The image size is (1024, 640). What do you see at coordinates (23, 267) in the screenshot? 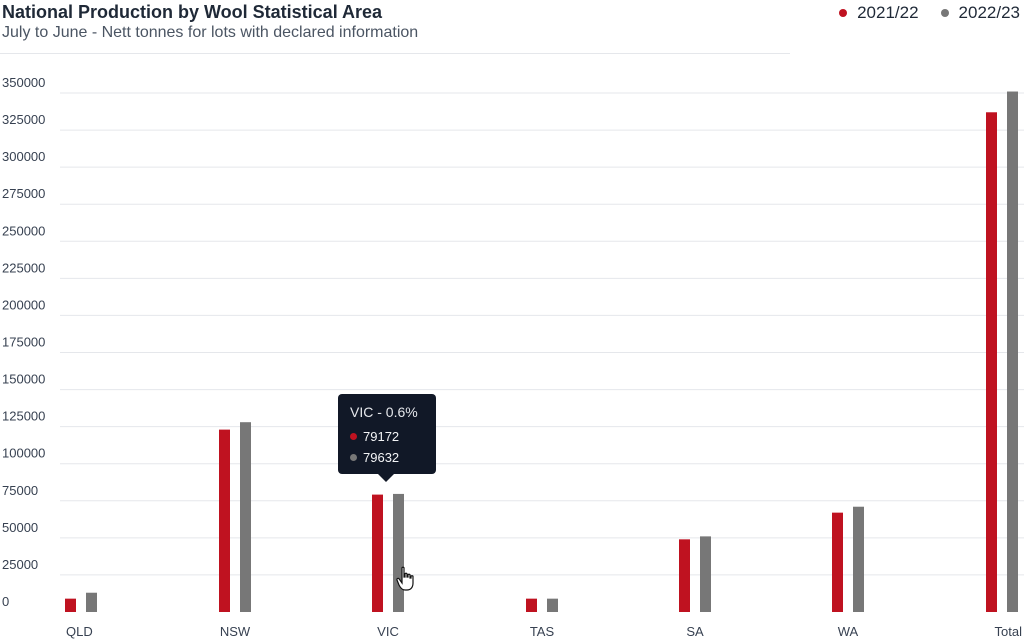
I see `y-tick-label: 225000` at bounding box center [23, 267].